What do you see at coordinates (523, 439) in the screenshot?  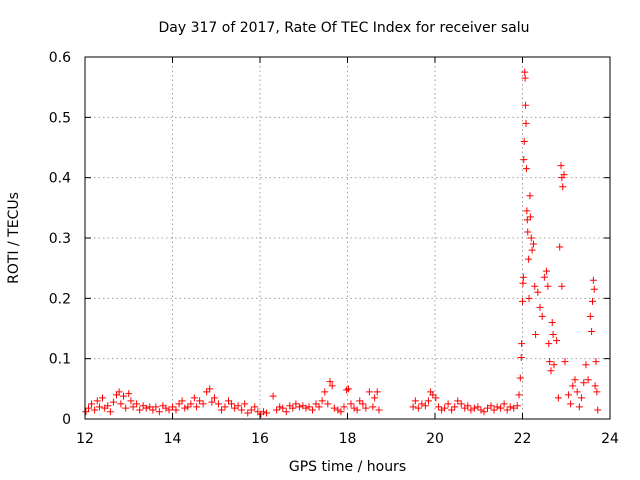 I see `x-tick-label: 22` at bounding box center [523, 439].